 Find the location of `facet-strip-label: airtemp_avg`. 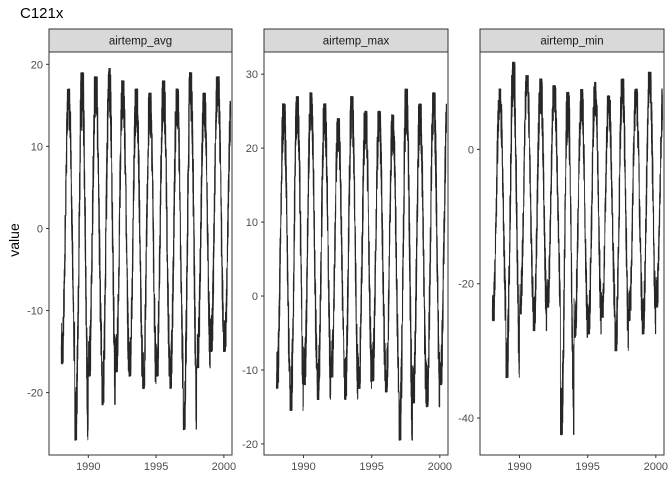

facet-strip-label: airtemp_avg is located at coordinates (140, 42).